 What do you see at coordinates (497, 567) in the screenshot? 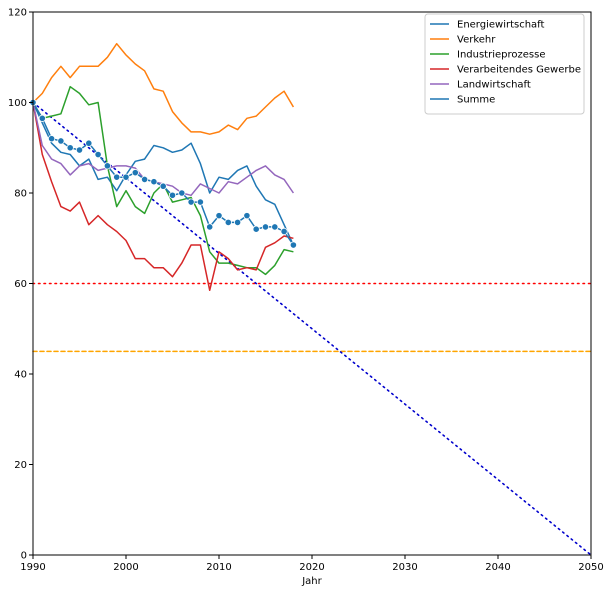
I see `x-tick-label: 2040` at bounding box center [497, 567].